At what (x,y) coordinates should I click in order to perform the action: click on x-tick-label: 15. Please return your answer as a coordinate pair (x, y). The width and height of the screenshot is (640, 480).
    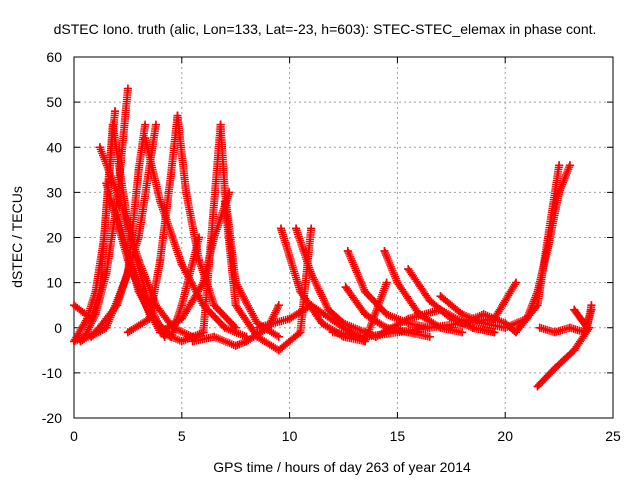
    Looking at the image, I should click on (398, 436).